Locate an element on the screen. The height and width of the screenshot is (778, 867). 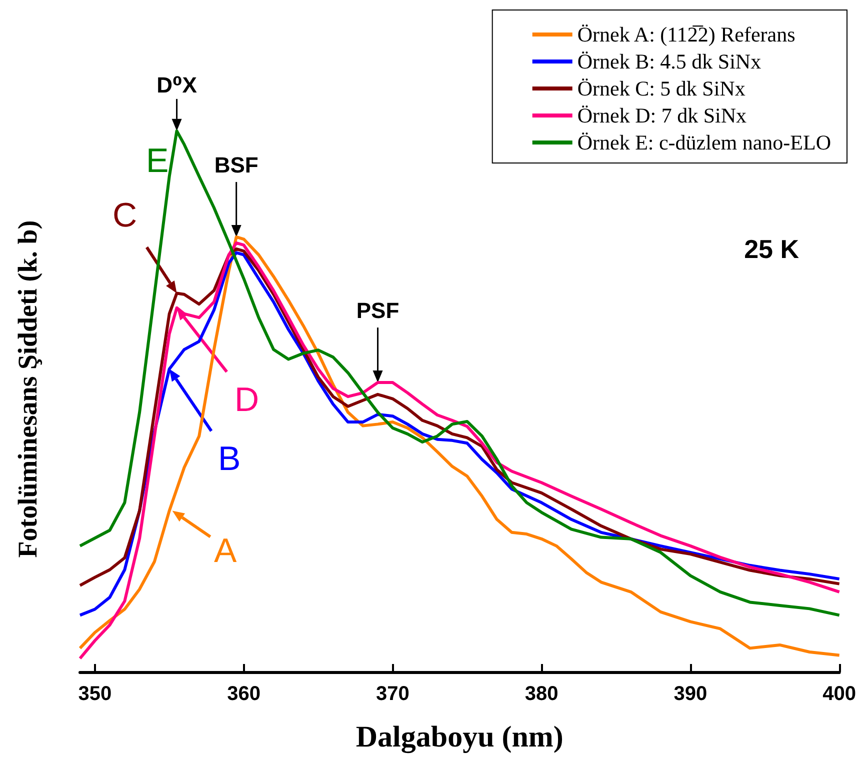
y-axis-title: Fotolüminesans Şiddeti (k. b) is located at coordinates (27, 389).